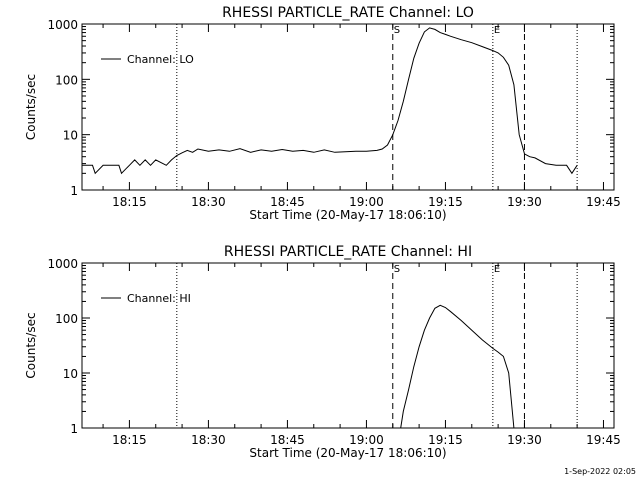 This screenshot has width=640, height=480. What do you see at coordinates (31, 107) in the screenshot?
I see `c0-y-axis-label: Counts/sec` at bounding box center [31, 107].